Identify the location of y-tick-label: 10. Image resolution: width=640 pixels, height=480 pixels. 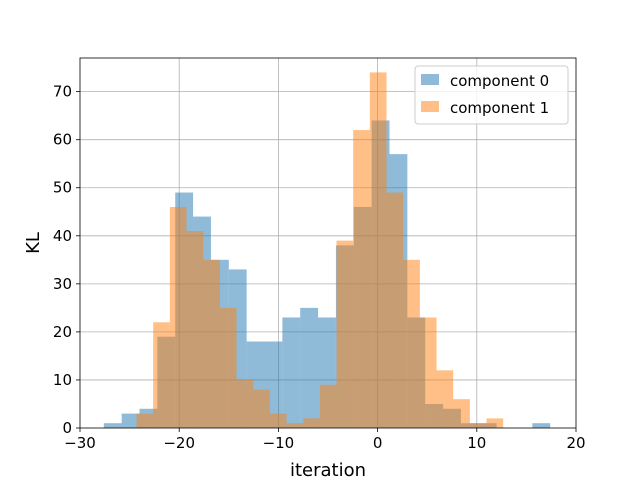
(62, 380).